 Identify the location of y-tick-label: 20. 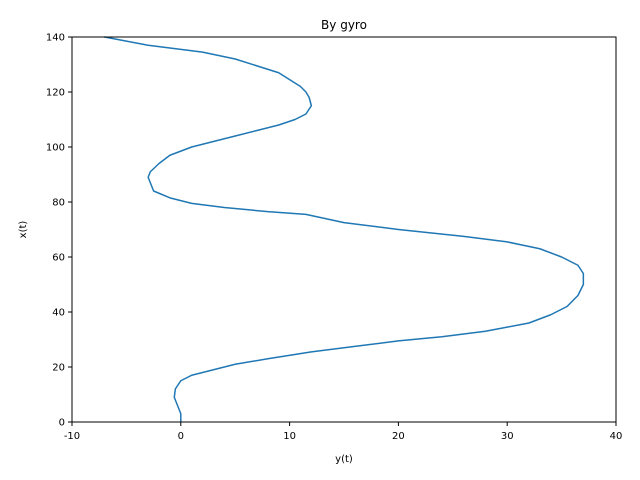
(58, 368).